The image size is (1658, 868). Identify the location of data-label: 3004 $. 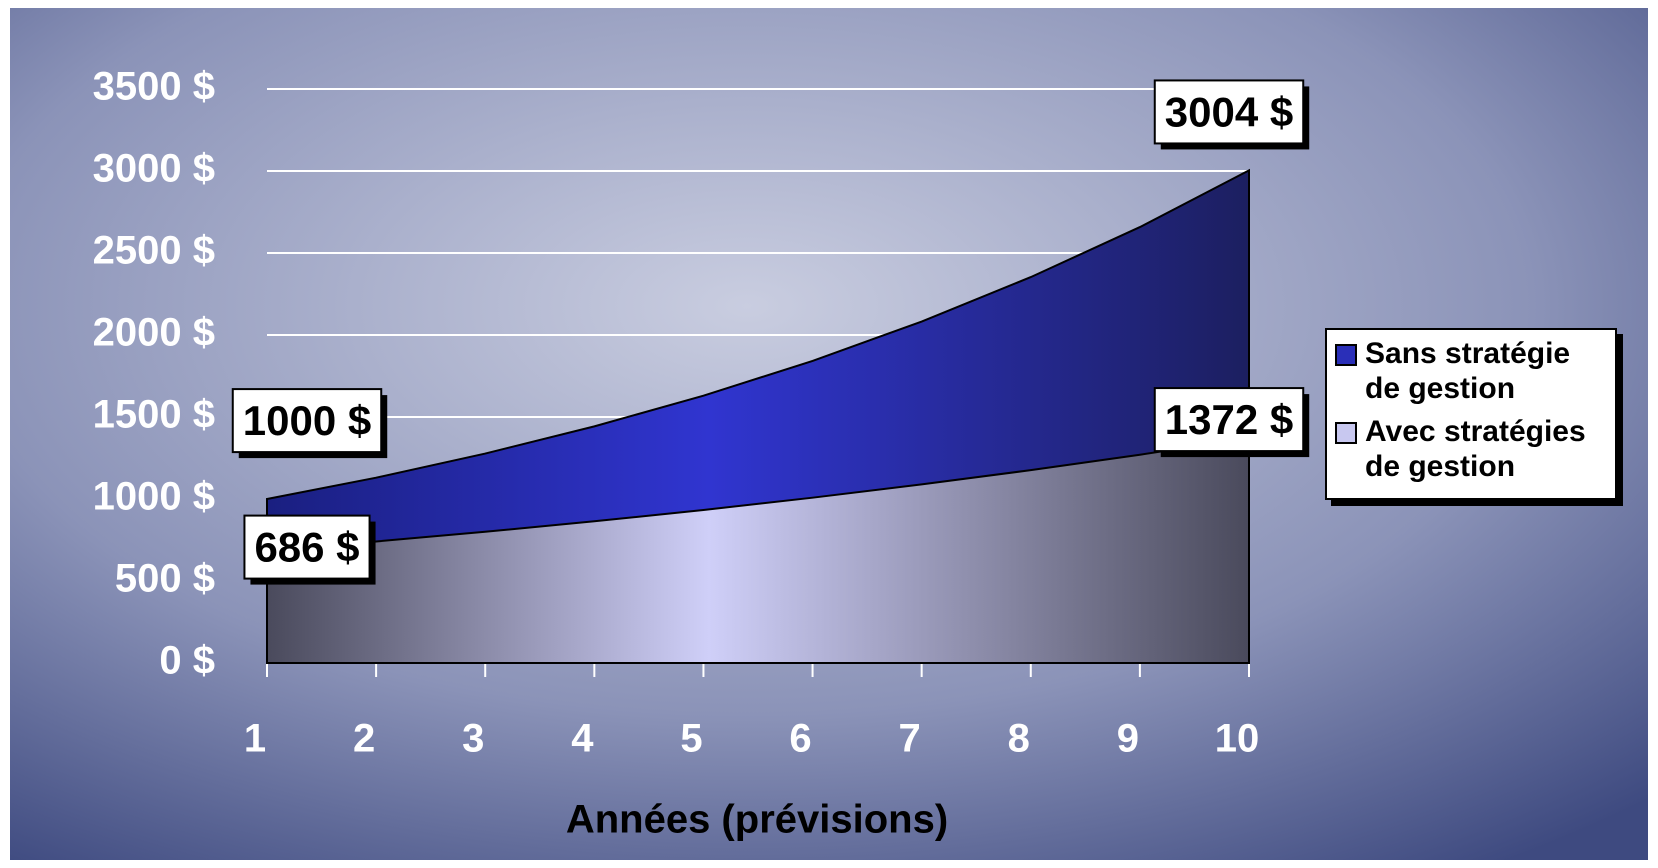
(1229, 111).